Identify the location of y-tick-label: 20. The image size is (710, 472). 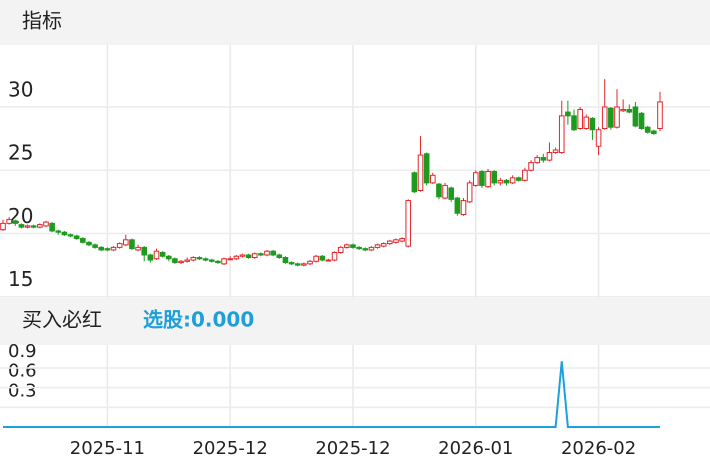
(20, 216).